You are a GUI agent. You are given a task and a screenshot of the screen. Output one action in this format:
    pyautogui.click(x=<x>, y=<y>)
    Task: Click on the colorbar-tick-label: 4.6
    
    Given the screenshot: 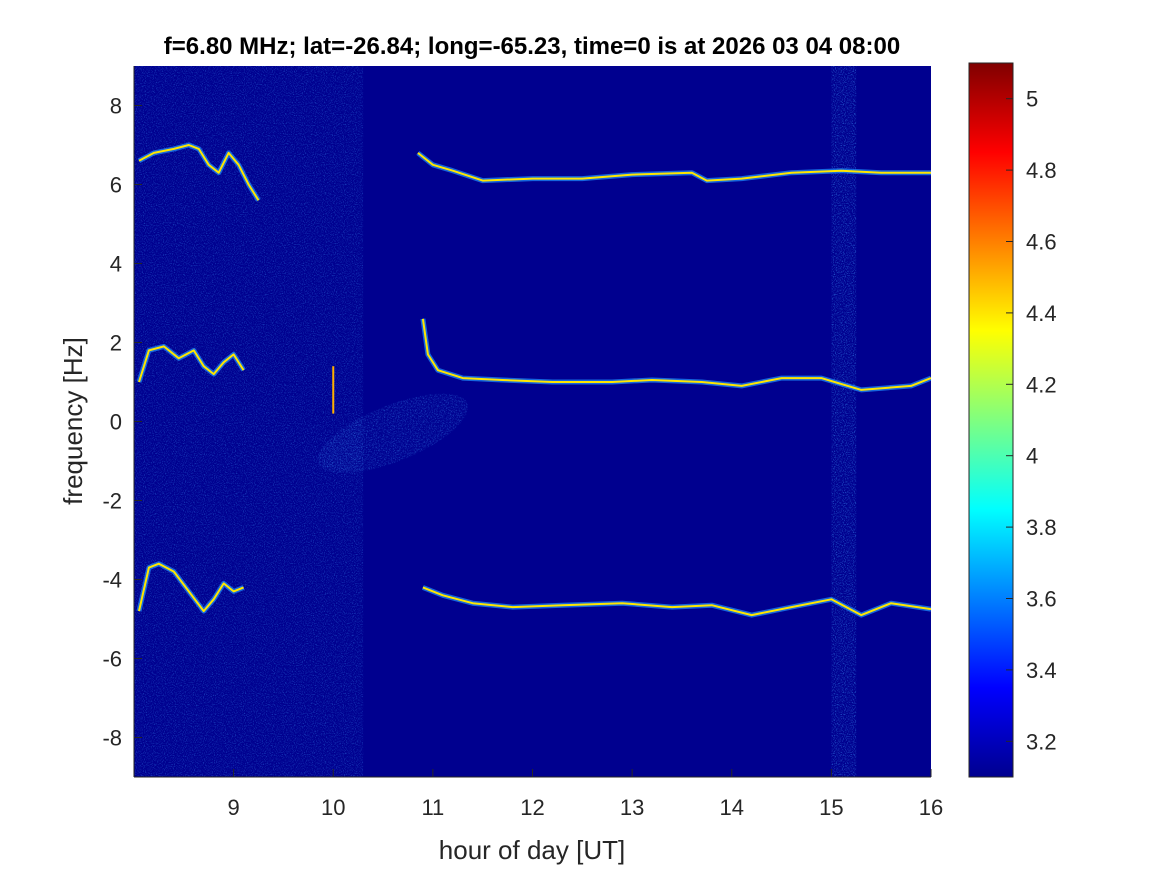 What is the action you would take?
    pyautogui.click(x=1041, y=242)
    